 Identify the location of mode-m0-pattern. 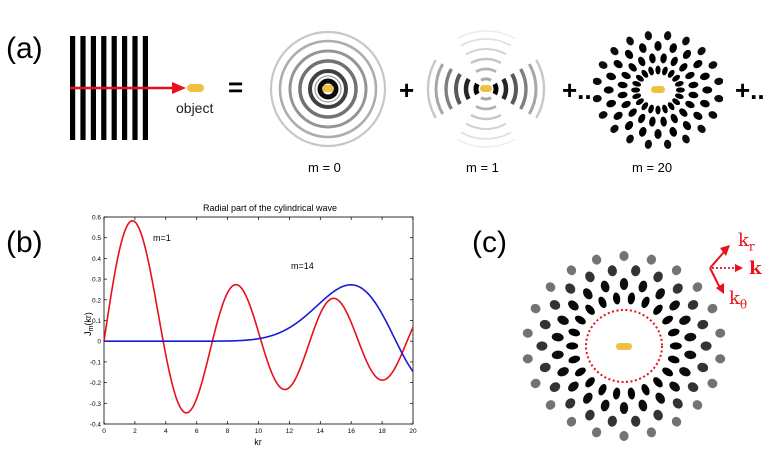
(328, 89).